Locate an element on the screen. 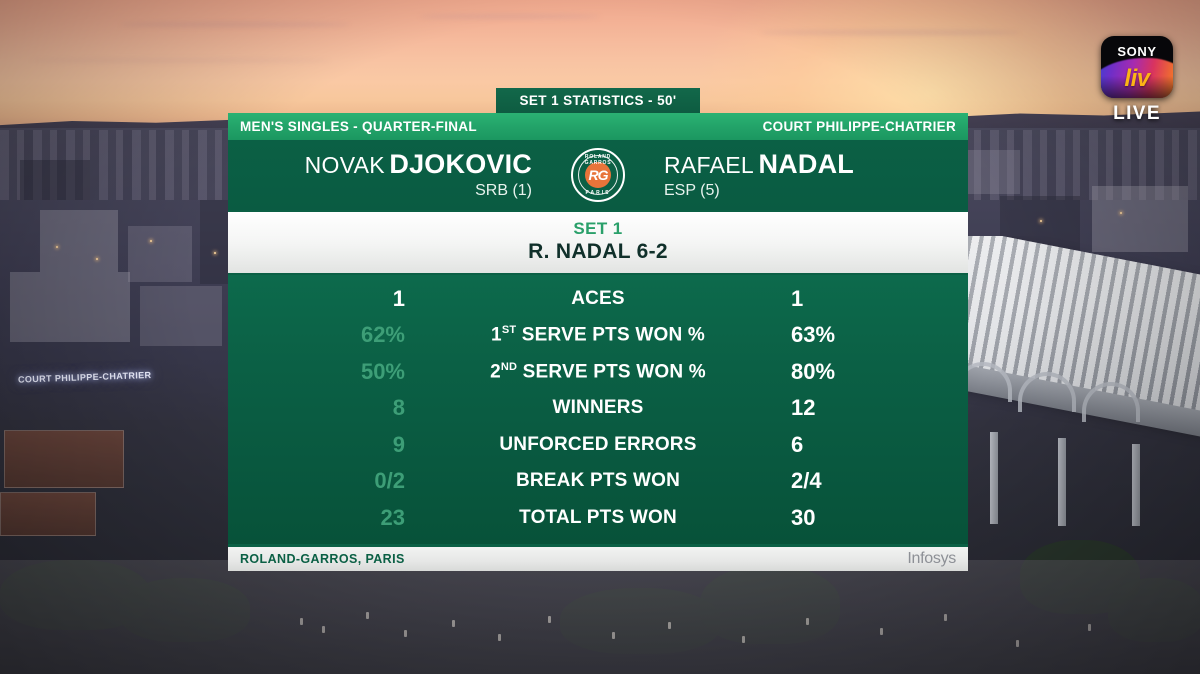  stat-row: 9 UNFORCED ERRORS 6 is located at coordinates (598, 445).